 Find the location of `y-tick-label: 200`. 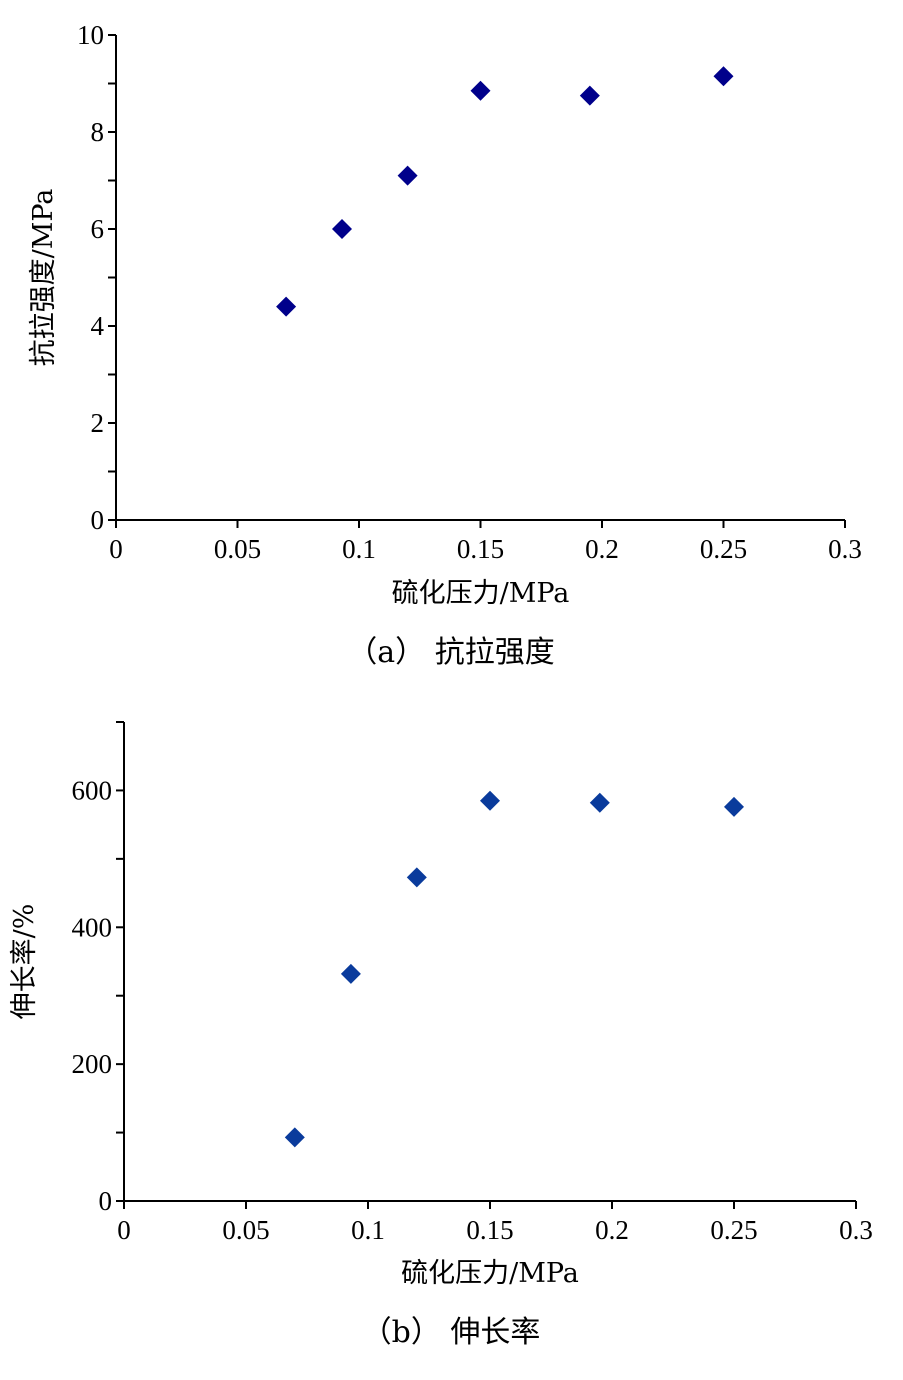

y-tick-label: 200 is located at coordinates (92, 1064).